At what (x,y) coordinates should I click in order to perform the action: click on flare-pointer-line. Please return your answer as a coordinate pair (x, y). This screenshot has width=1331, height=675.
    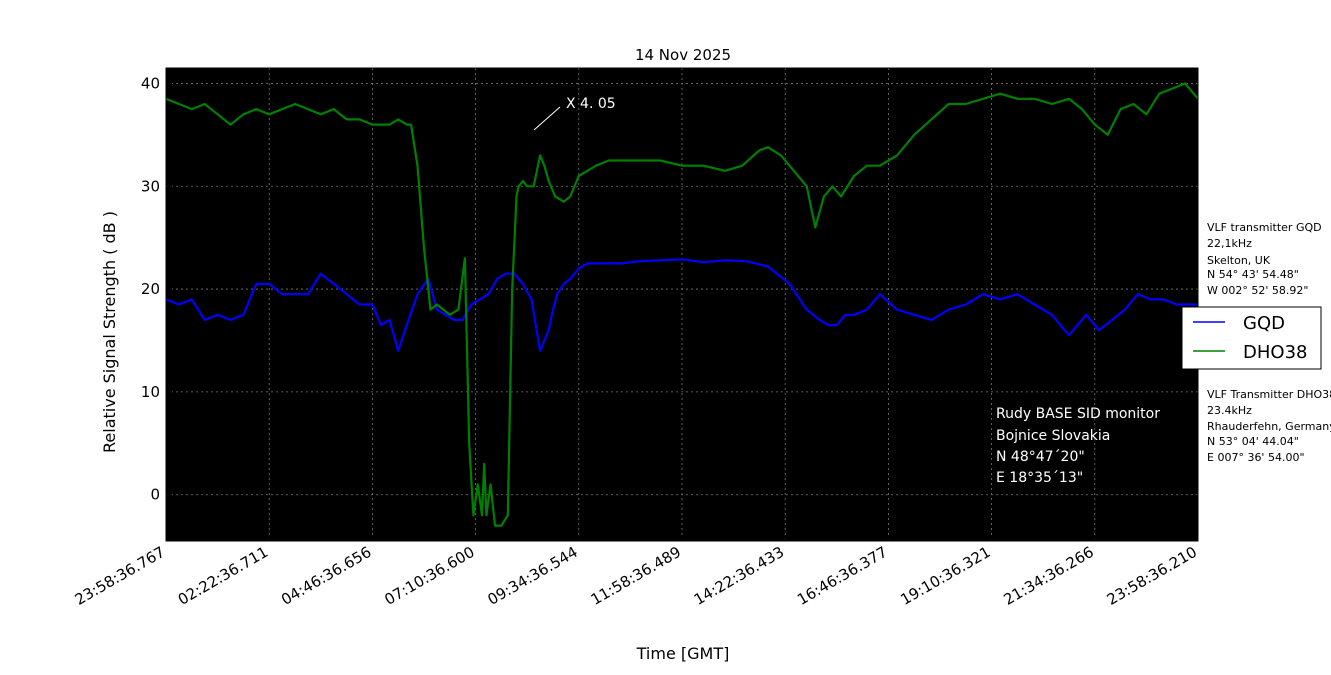
    Looking at the image, I should click on (547, 118).